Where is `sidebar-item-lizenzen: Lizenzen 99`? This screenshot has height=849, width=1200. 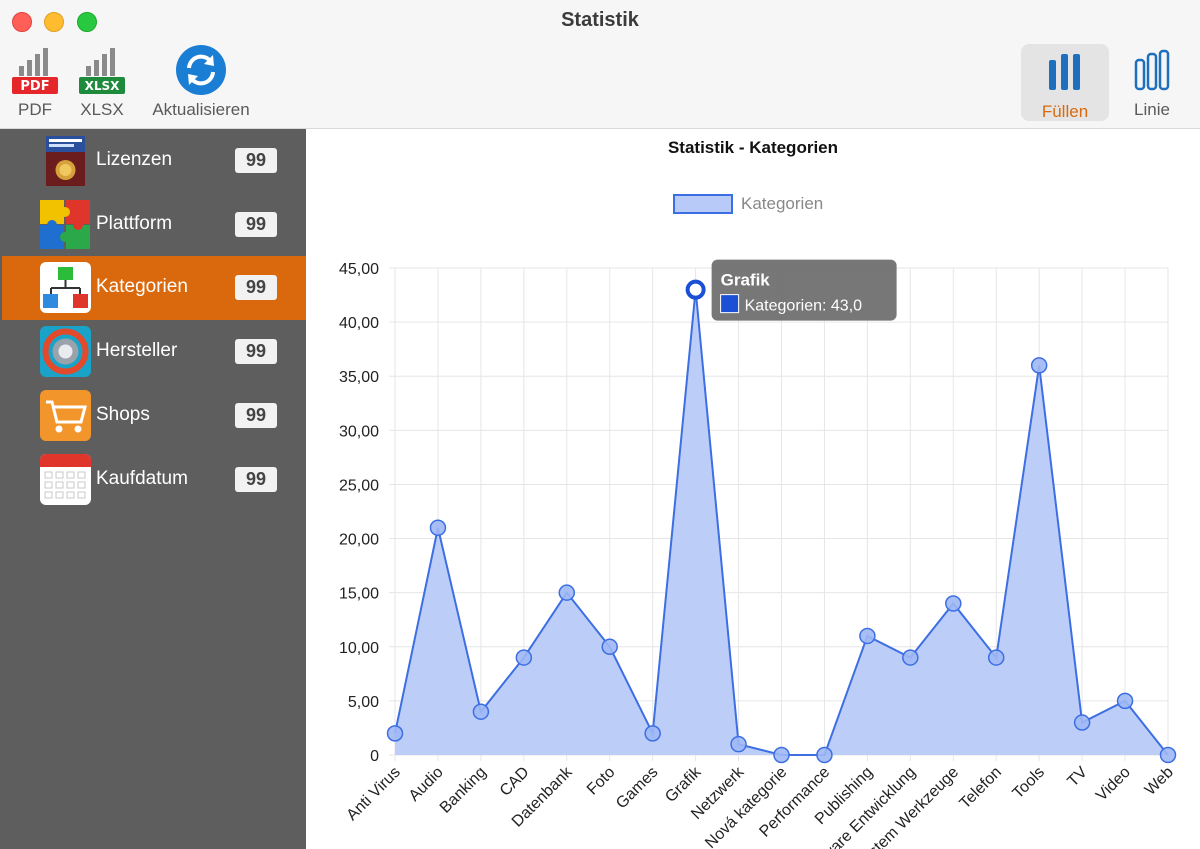
sidebar-item-lizenzen: Lizenzen 99 is located at coordinates (153, 161).